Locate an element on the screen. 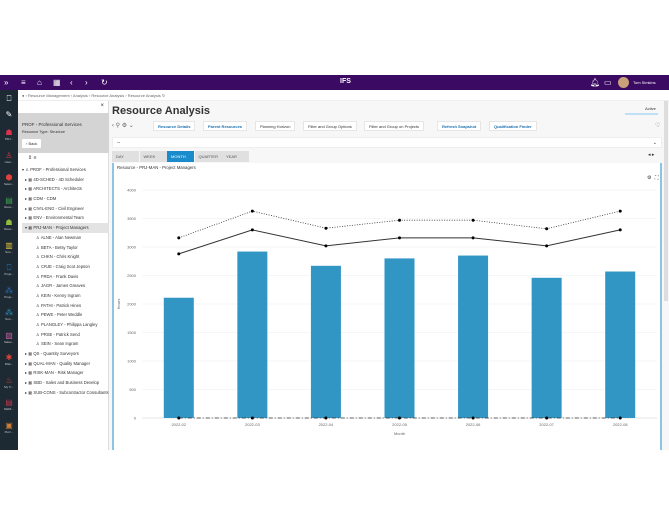 Image resolution: width=669 pixels, height=524 pixels. tree-node: ♙ ALNE - Alan Newman is located at coordinates (66, 238).